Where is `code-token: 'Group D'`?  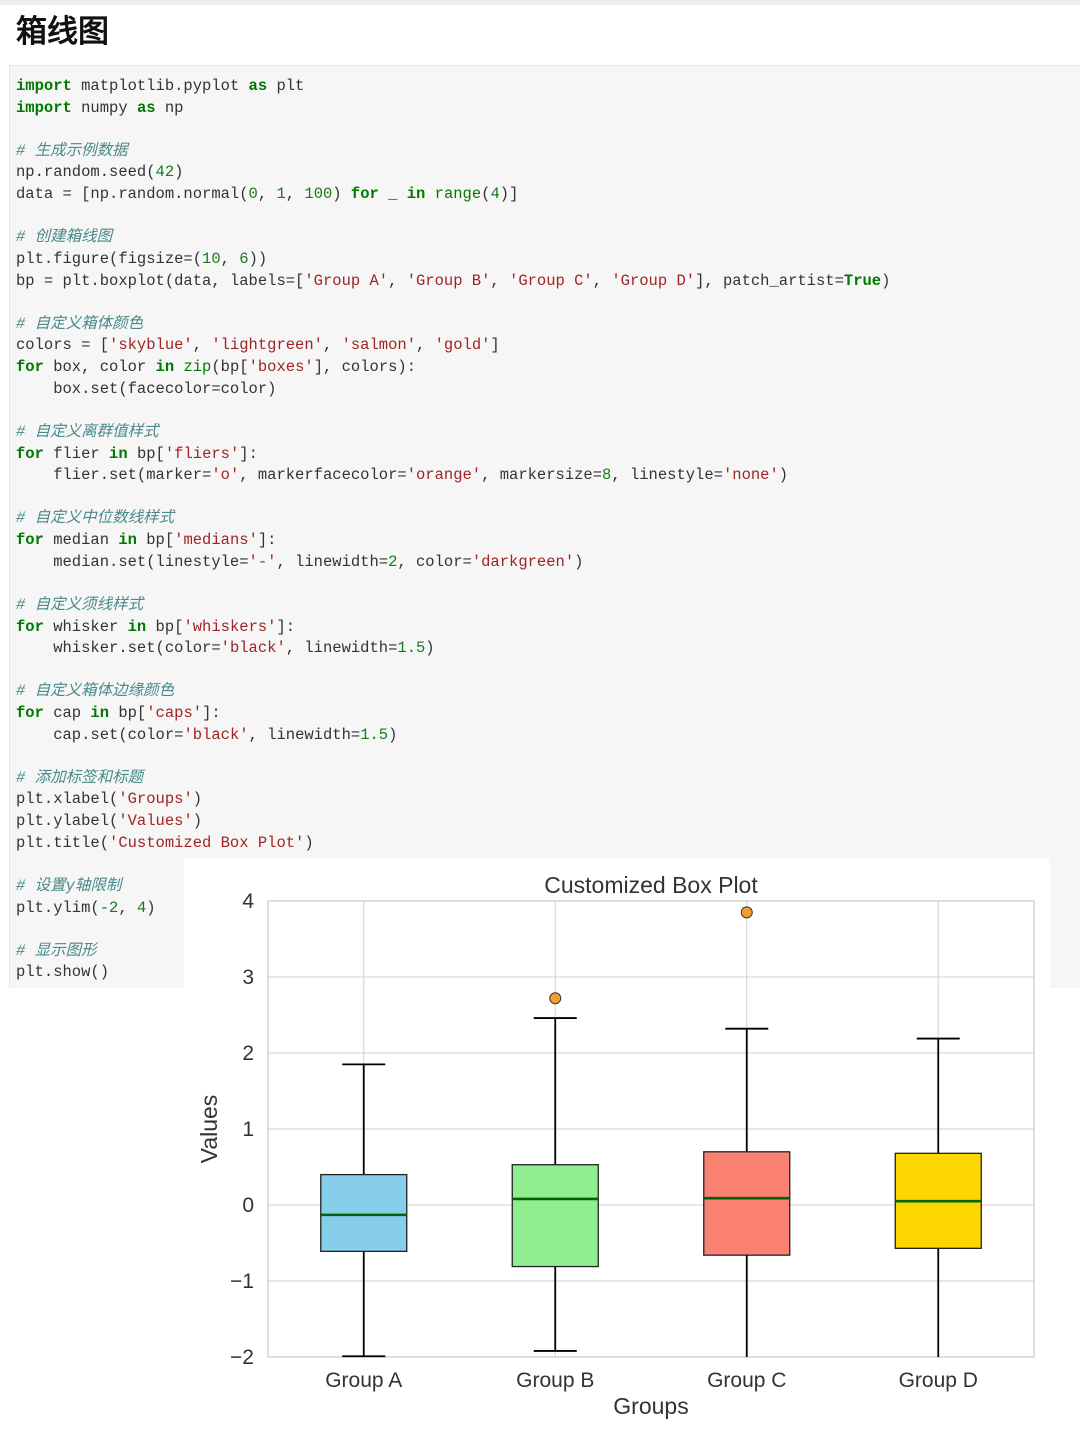 code-token: 'Group D' is located at coordinates (653, 280).